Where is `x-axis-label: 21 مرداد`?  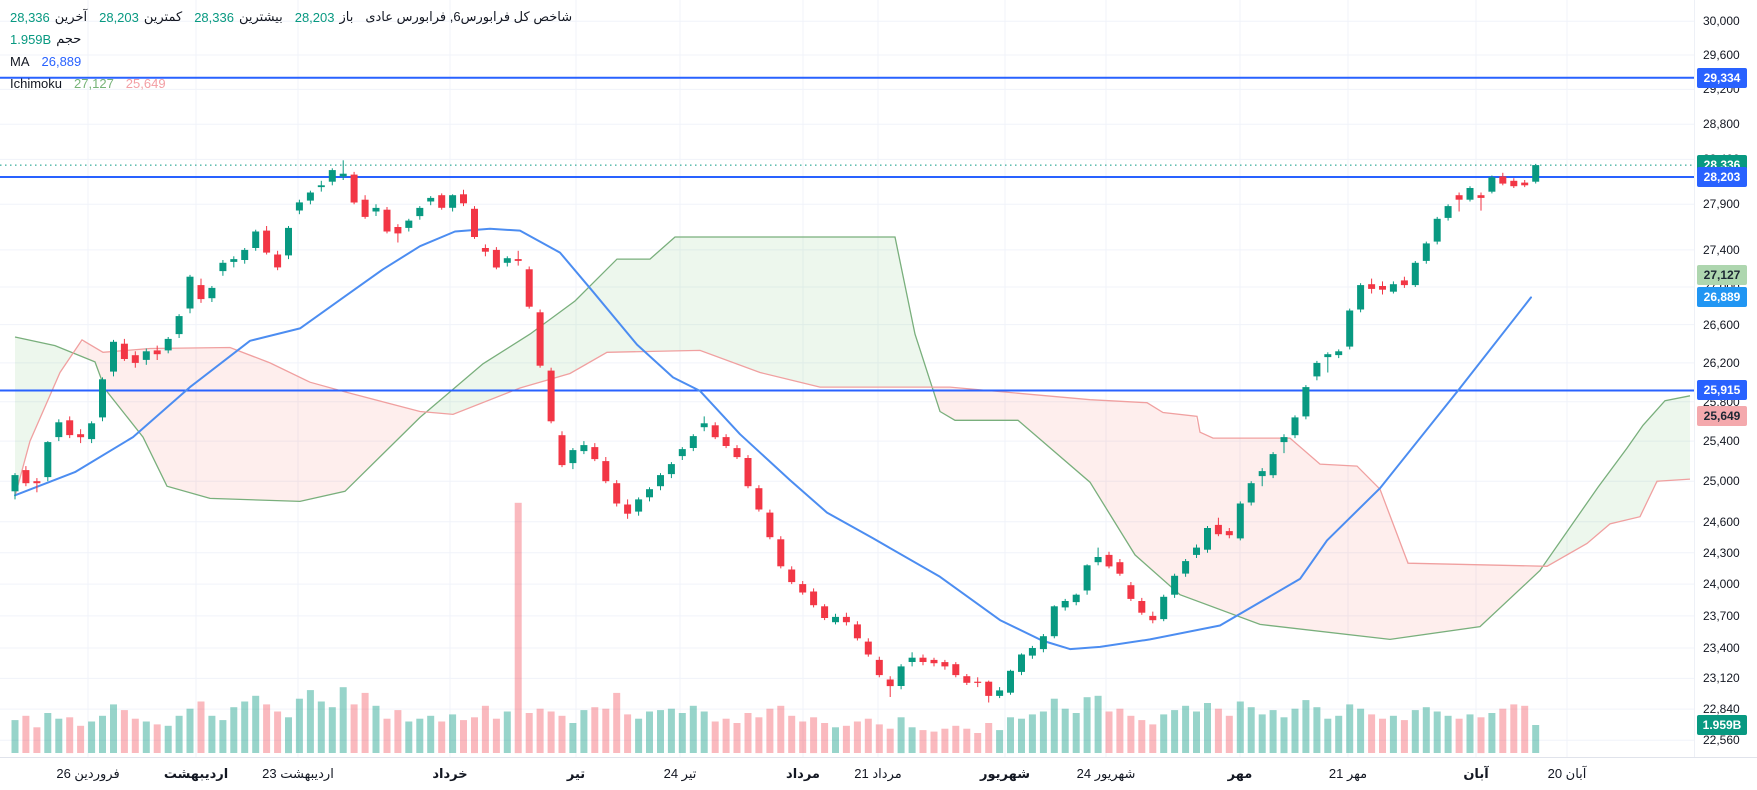
x-axis-label: 21 مرداد is located at coordinates (878, 773).